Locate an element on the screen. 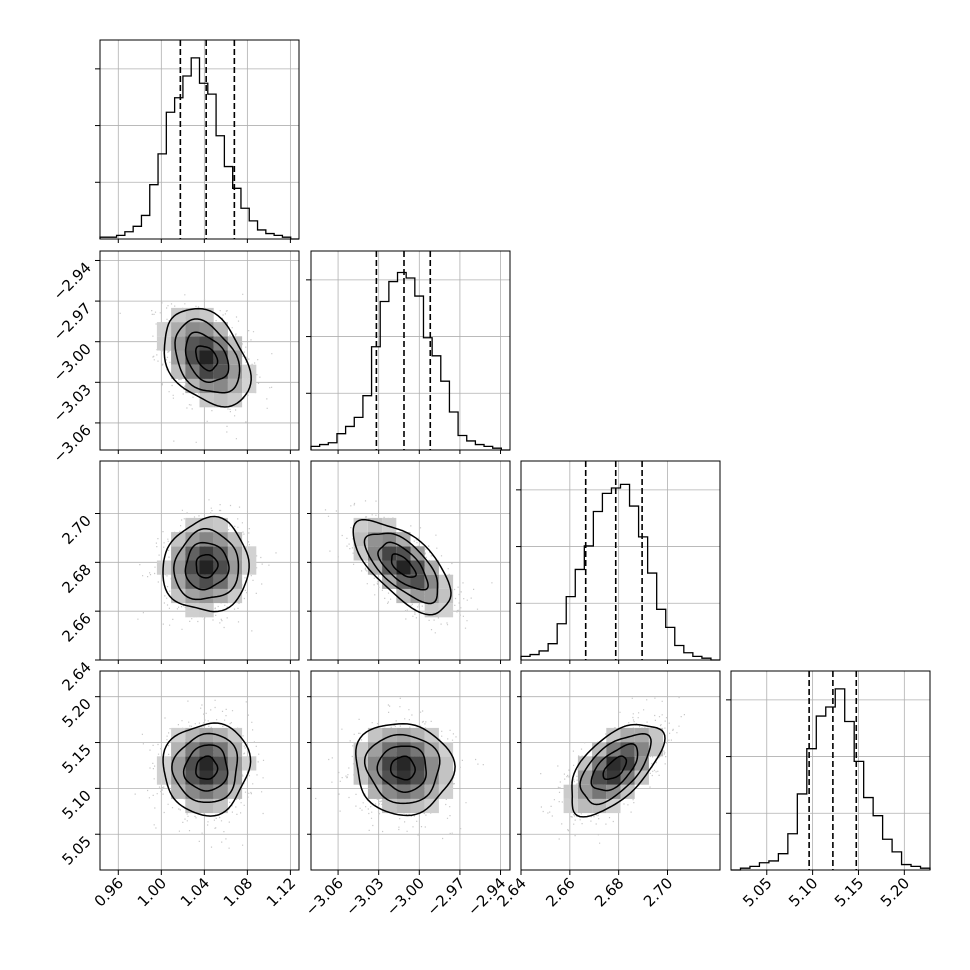  x-tick-label-1-3: −2.97 is located at coordinates (446, 896).